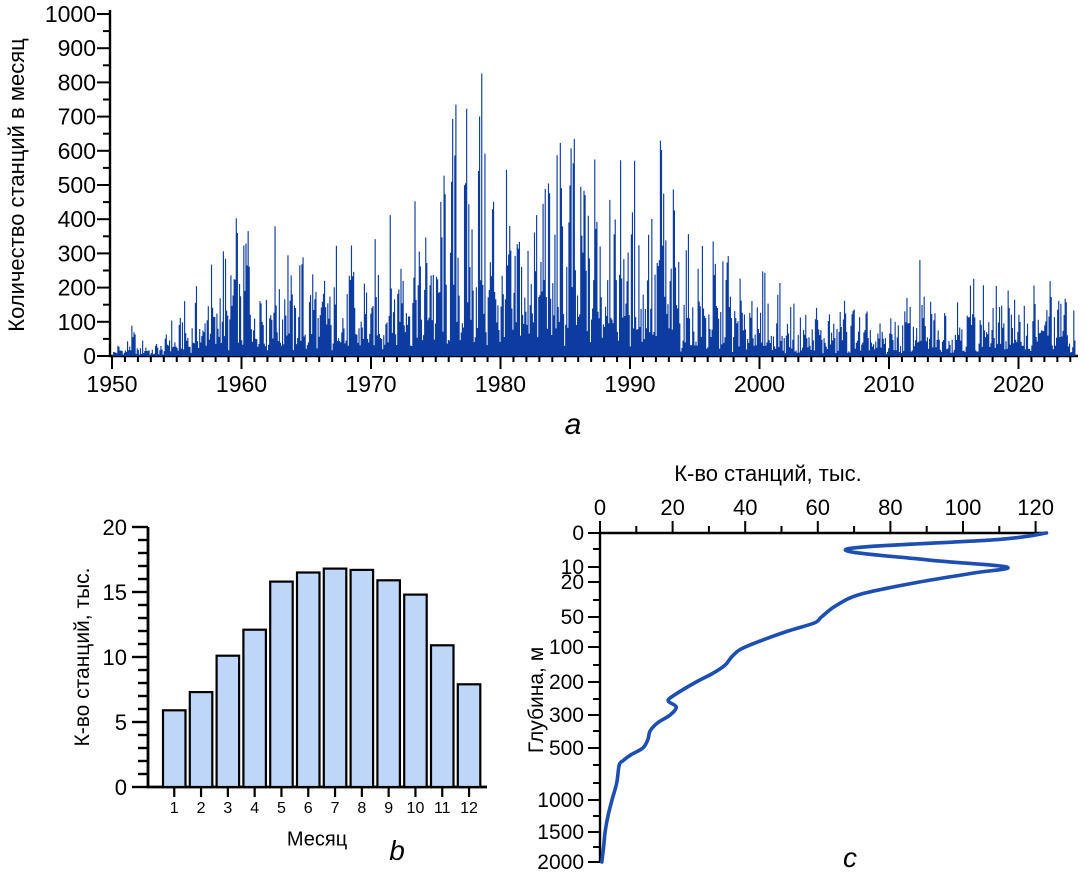 The width and height of the screenshot is (1086, 877). I want to click on chart-a-y-tick-label: 300, so click(77, 253).